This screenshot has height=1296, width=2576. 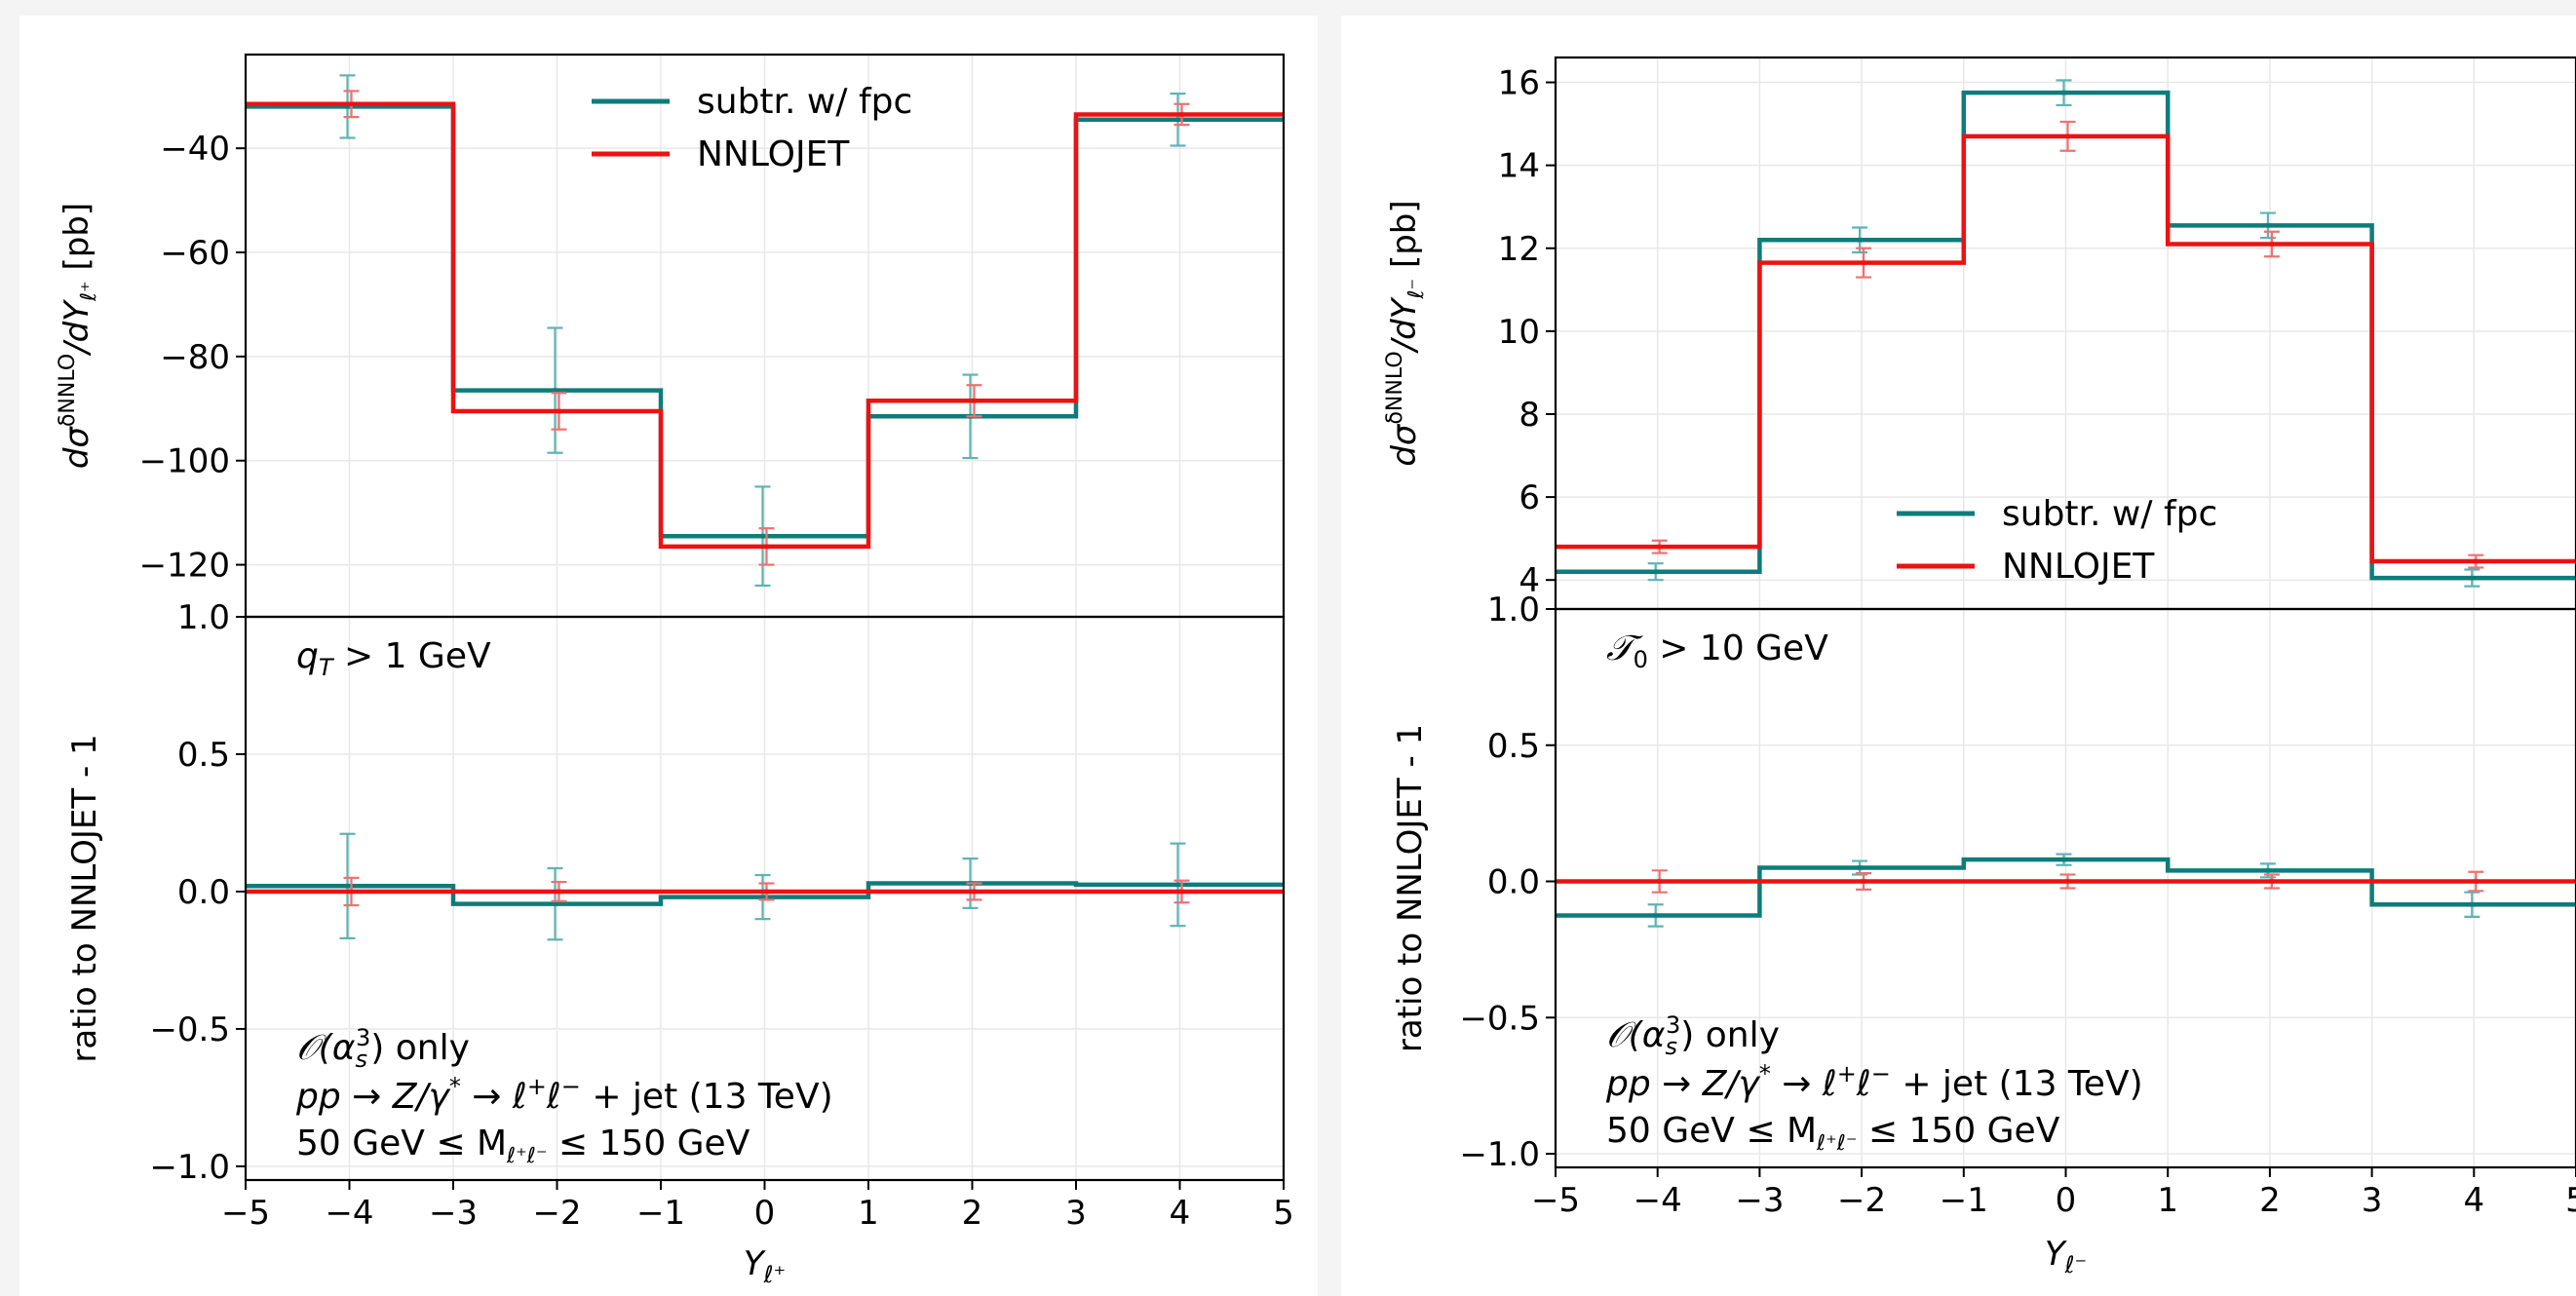 What do you see at coordinates (1519, 249) in the screenshot?
I see `y-tick-label: 12` at bounding box center [1519, 249].